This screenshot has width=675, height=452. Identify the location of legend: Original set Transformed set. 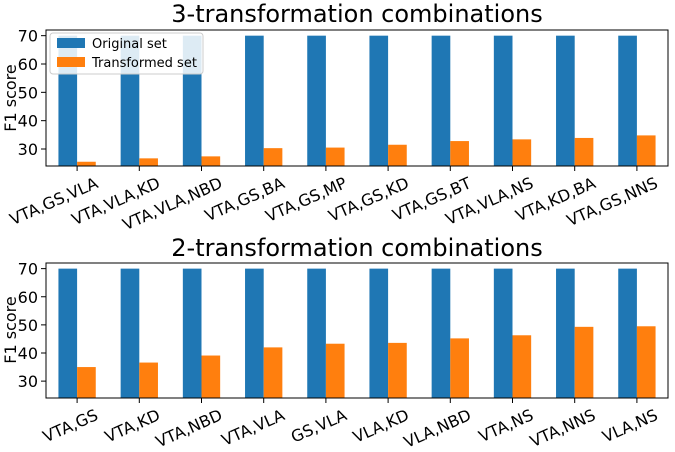
(126, 53).